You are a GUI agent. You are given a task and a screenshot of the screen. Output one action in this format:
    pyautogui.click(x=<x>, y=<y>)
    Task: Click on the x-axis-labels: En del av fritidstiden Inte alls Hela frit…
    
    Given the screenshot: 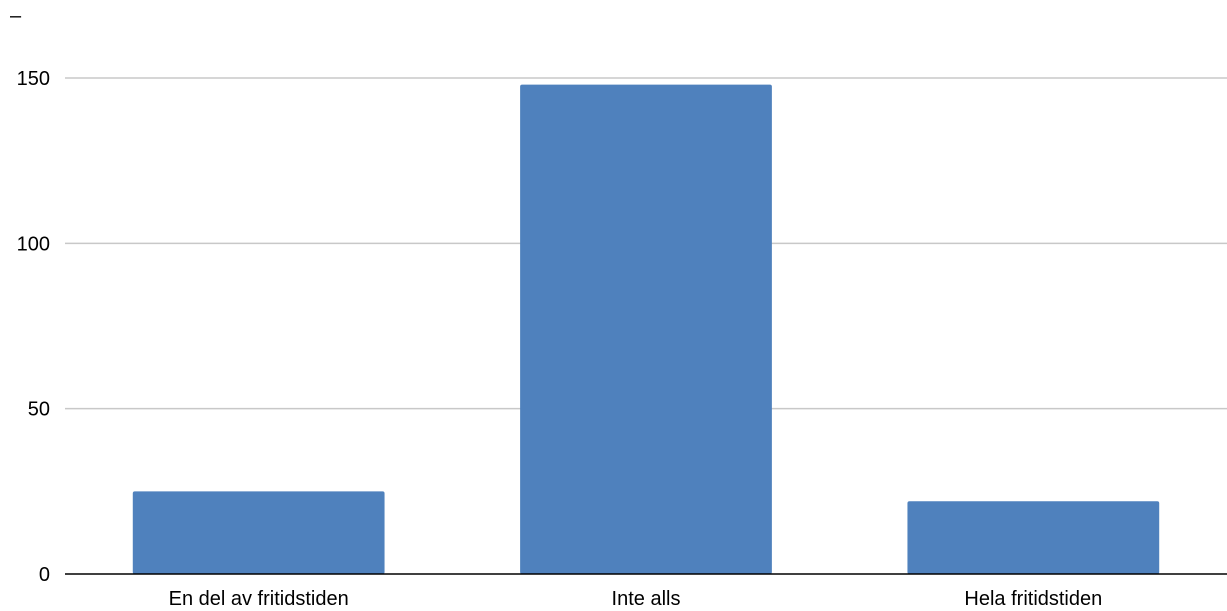 What is the action you would take?
    pyautogui.click(x=636, y=599)
    